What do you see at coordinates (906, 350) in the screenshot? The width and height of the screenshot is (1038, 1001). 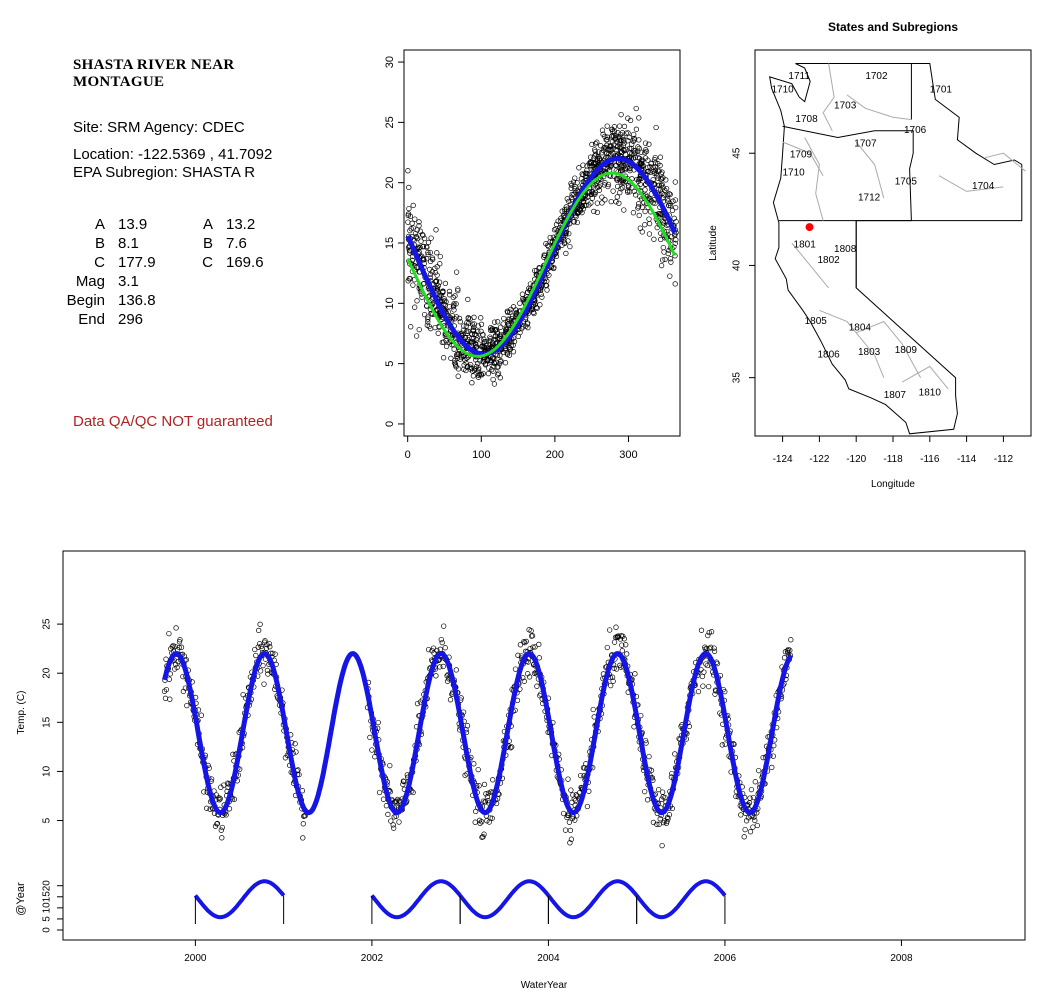 I see `region-label: 1809` at bounding box center [906, 350].